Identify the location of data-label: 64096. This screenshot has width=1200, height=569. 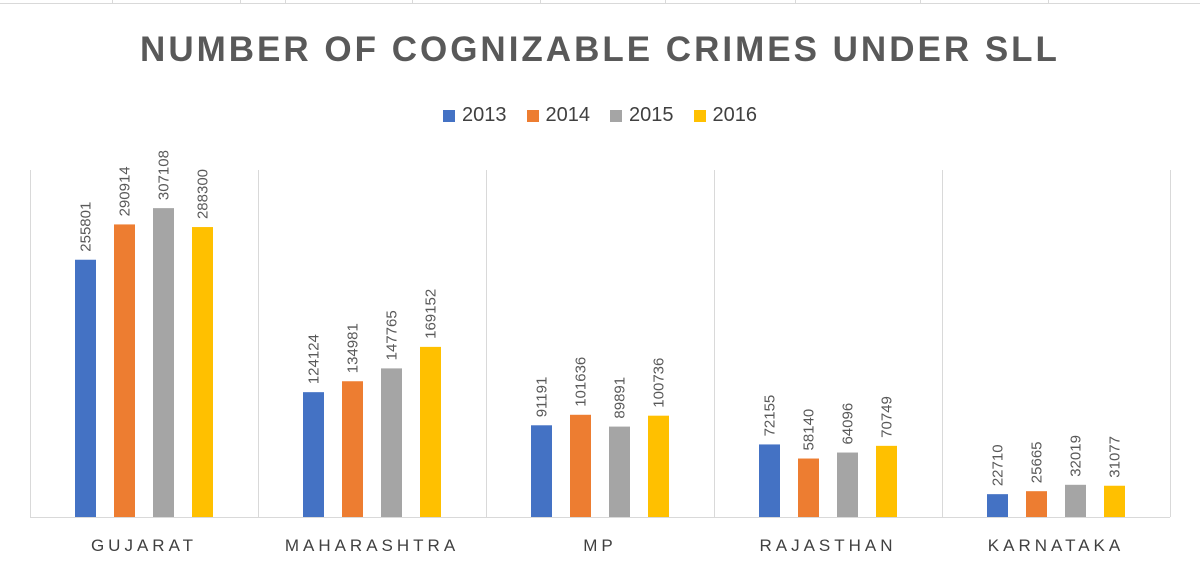
(848, 424).